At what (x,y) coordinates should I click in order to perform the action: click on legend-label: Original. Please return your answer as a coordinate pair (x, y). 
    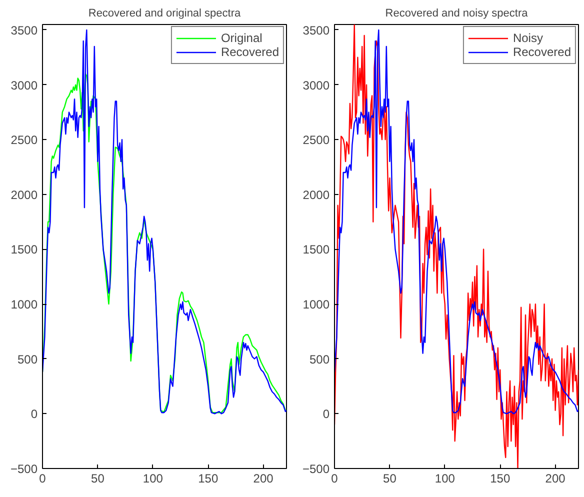
    Looking at the image, I should click on (241, 38).